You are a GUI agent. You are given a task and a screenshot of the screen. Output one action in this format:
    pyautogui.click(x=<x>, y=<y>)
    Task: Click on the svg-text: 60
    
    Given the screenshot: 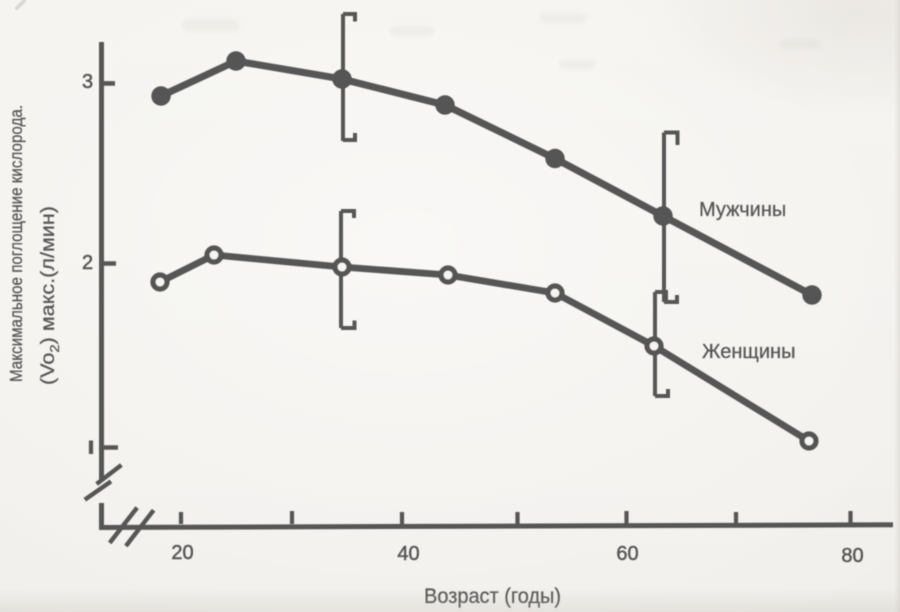 What is the action you would take?
    pyautogui.click(x=627, y=554)
    